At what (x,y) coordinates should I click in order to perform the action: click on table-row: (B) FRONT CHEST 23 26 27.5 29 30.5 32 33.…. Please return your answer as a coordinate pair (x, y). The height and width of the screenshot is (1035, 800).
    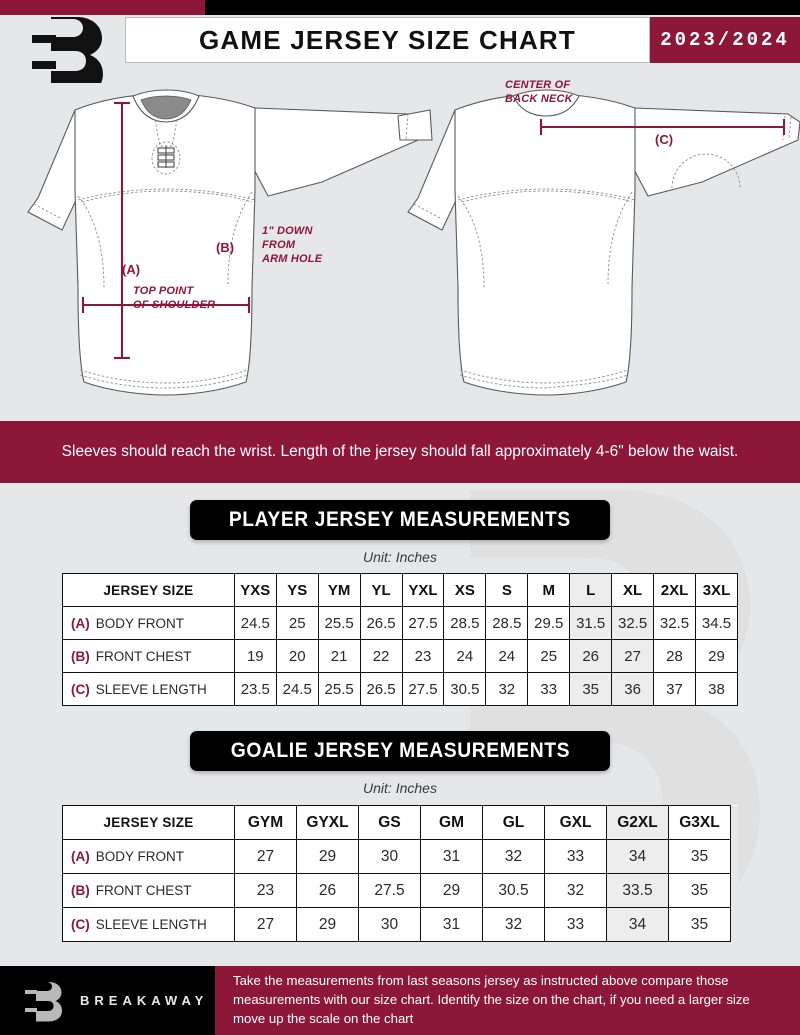
    Looking at the image, I should click on (400, 890).